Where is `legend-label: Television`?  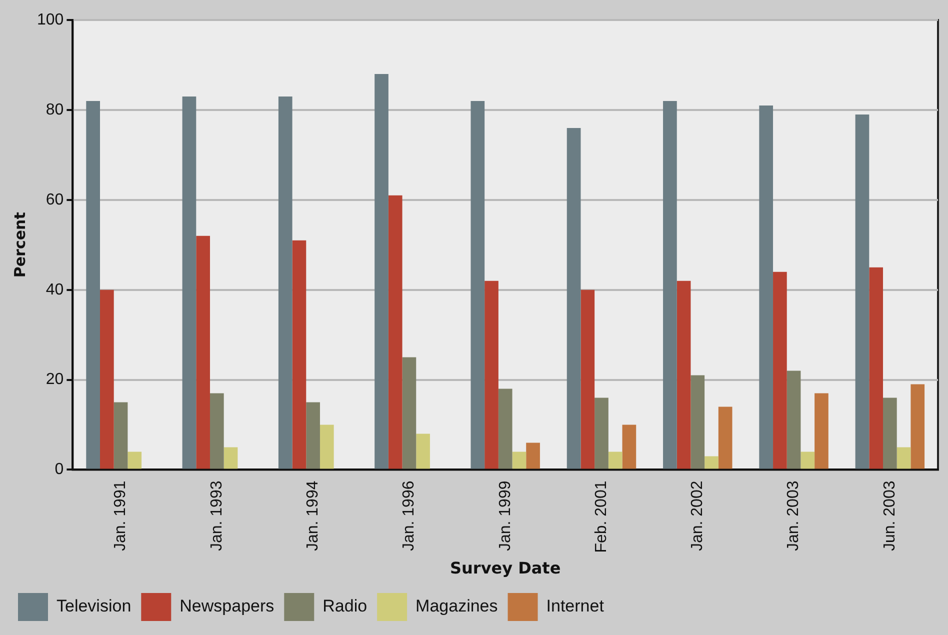
legend-label: Television is located at coordinates (94, 606).